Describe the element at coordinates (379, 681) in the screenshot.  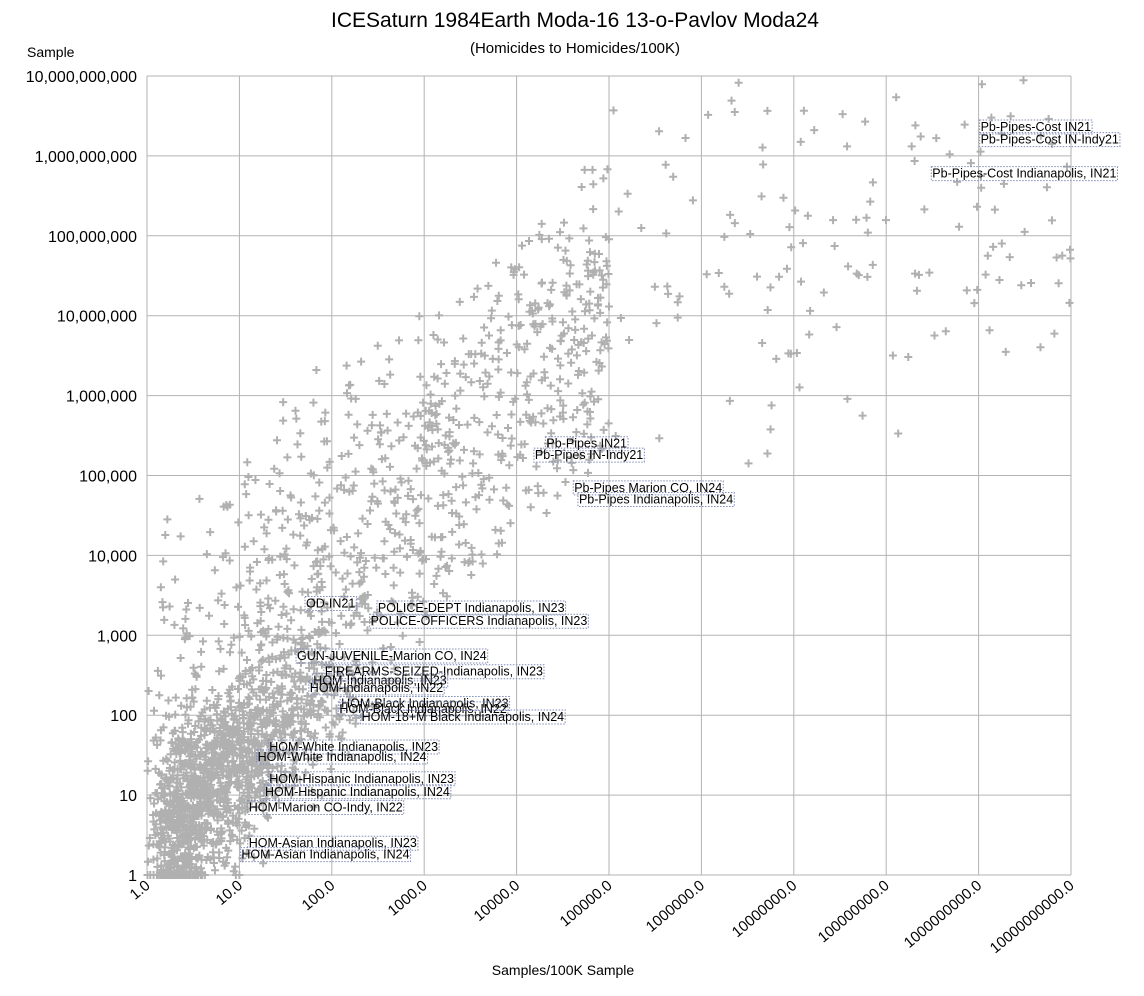
I see `annotation-label: HOM-Indianapolis, IN23` at that location.